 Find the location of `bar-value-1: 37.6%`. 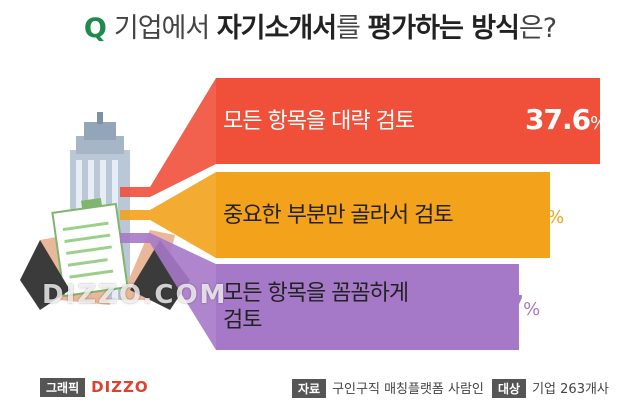

bar-value-1: 37.6% is located at coordinates (566, 119).